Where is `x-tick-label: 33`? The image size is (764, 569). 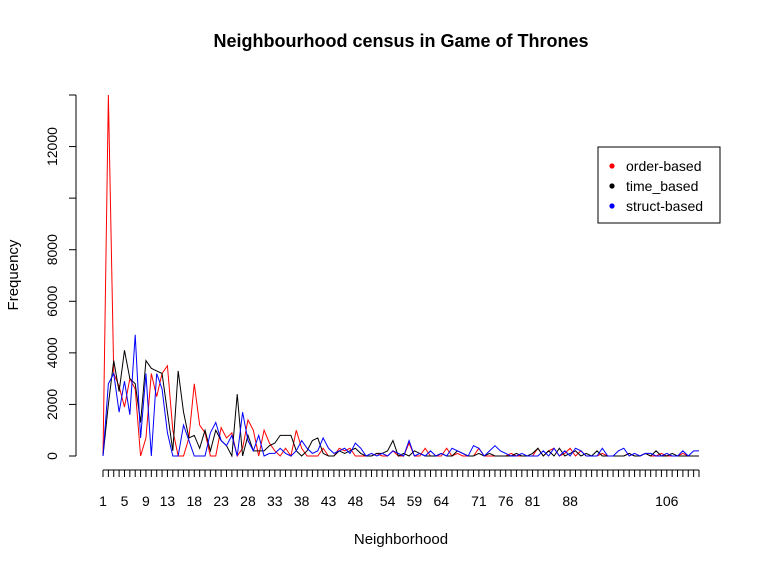
x-tick-label: 33 is located at coordinates (275, 501).